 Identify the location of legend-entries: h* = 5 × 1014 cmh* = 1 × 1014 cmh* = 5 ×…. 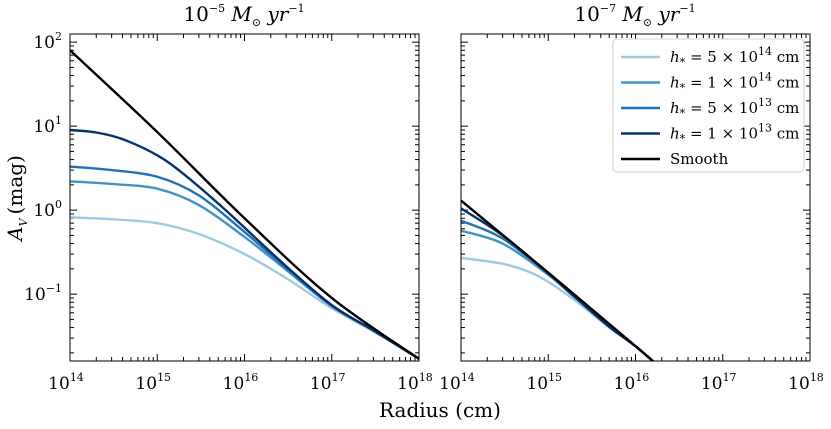
(710, 106).